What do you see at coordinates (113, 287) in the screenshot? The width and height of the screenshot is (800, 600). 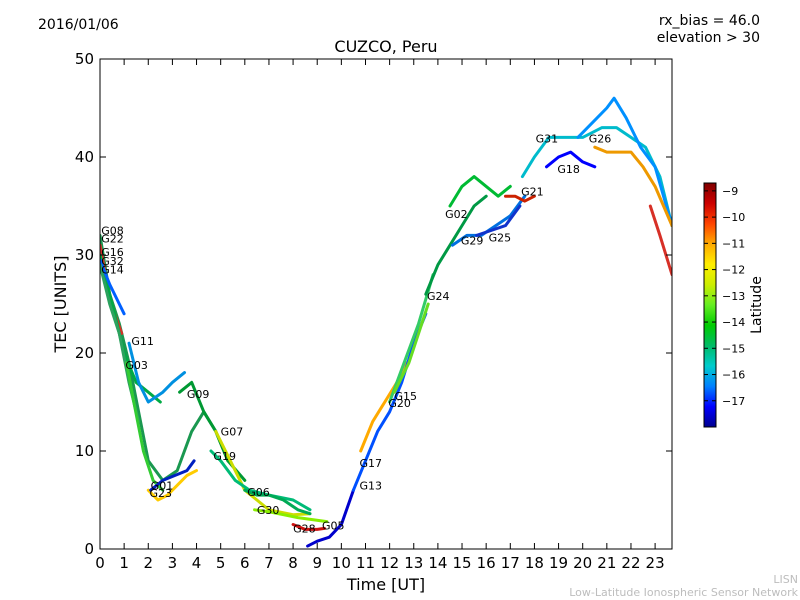 I see `series-g32` at bounding box center [113, 287].